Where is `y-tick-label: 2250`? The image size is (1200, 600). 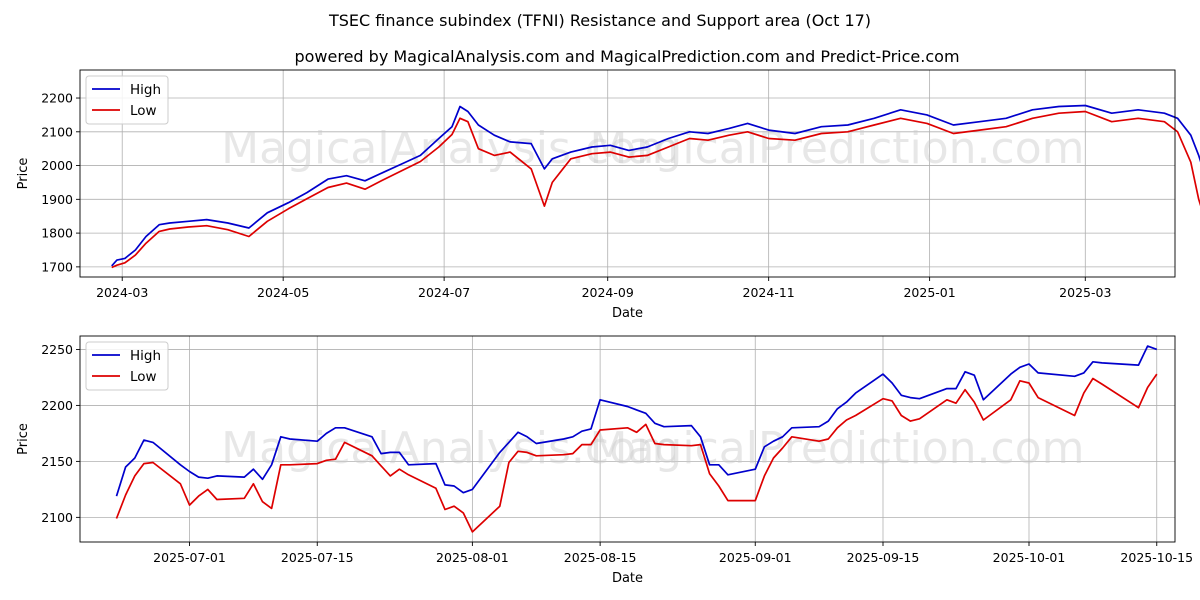
y-tick-label: 2250 is located at coordinates (57, 349).